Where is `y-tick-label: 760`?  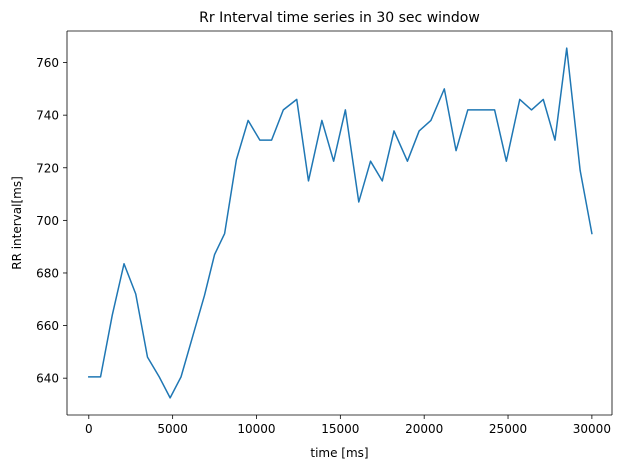
y-tick-label: 760 is located at coordinates (47, 63).